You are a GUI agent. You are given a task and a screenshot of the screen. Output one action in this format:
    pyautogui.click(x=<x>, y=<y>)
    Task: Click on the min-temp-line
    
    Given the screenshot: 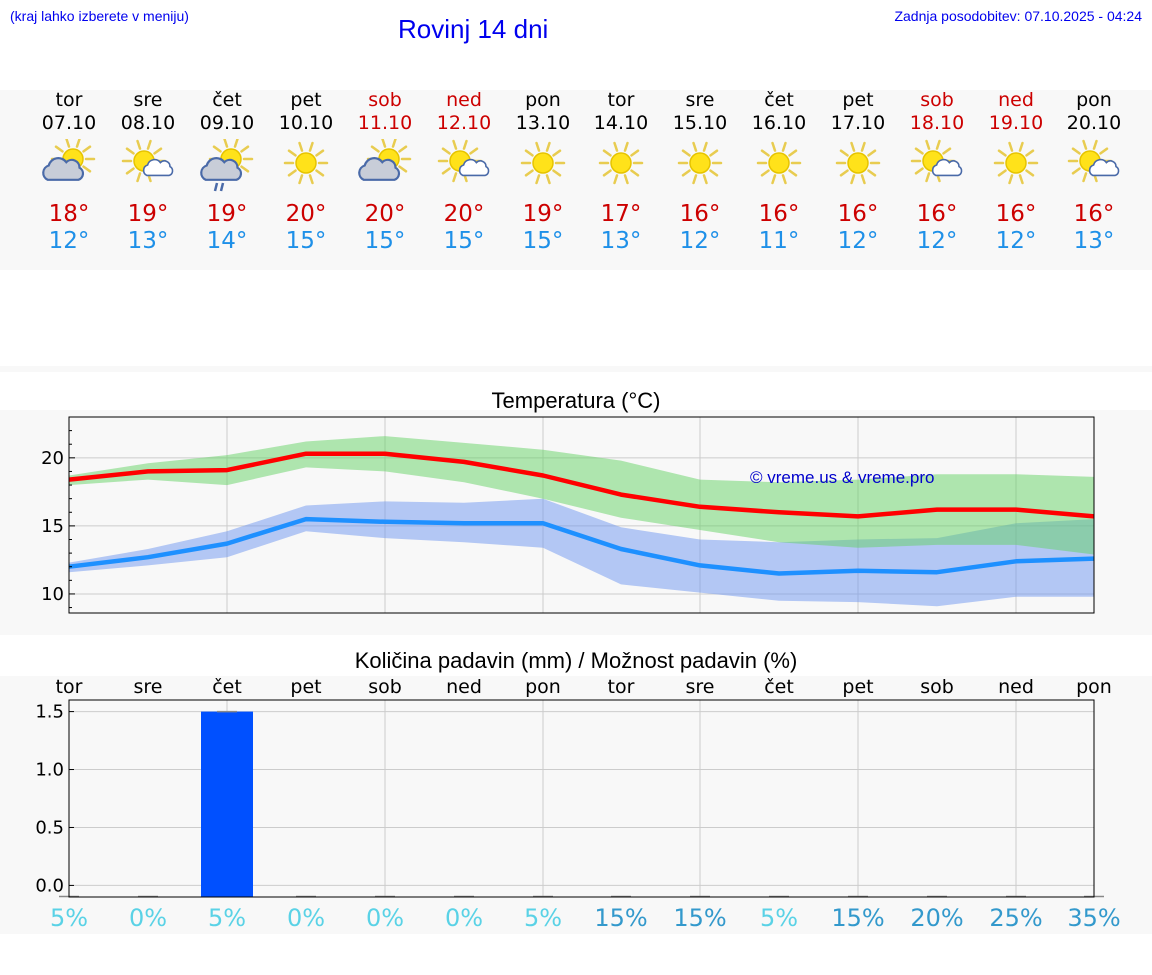 What is the action you would take?
    pyautogui.click(x=581, y=546)
    